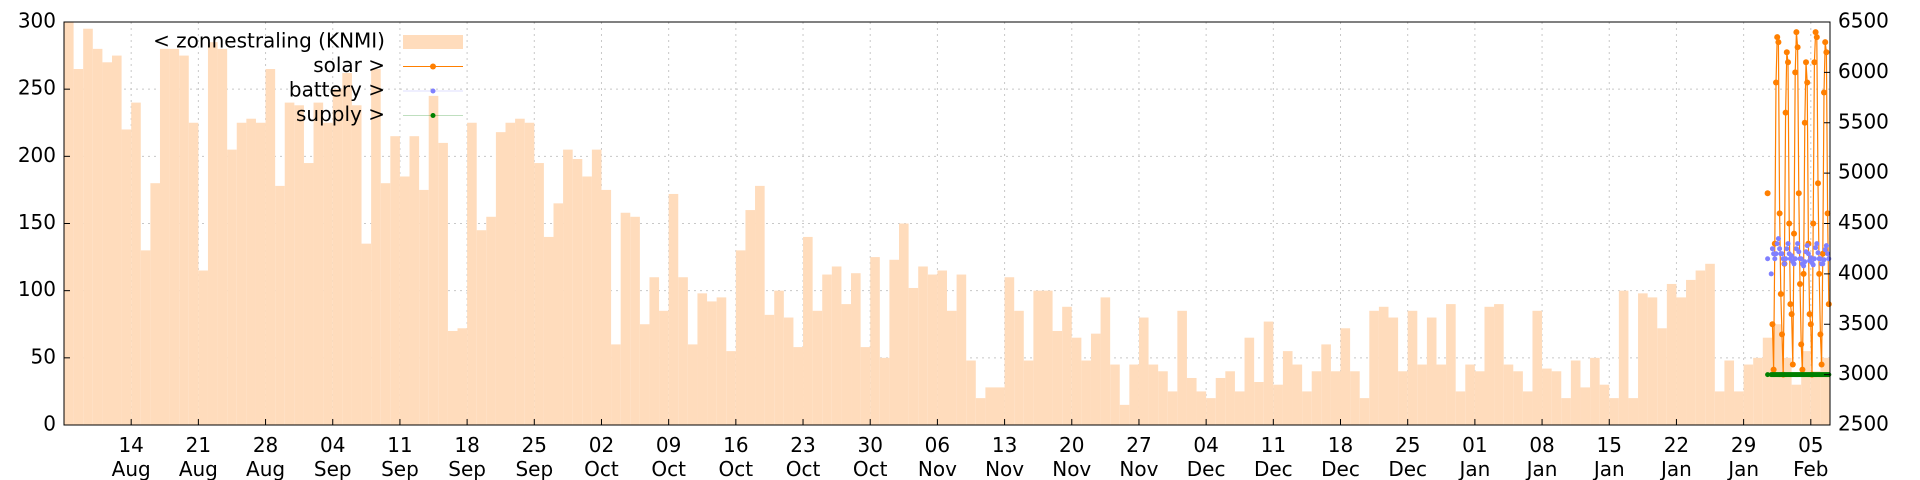 This screenshot has width=1920, height=480. What do you see at coordinates (1742, 456) in the screenshot?
I see `x-tick-label: 29 Jan` at bounding box center [1742, 456].